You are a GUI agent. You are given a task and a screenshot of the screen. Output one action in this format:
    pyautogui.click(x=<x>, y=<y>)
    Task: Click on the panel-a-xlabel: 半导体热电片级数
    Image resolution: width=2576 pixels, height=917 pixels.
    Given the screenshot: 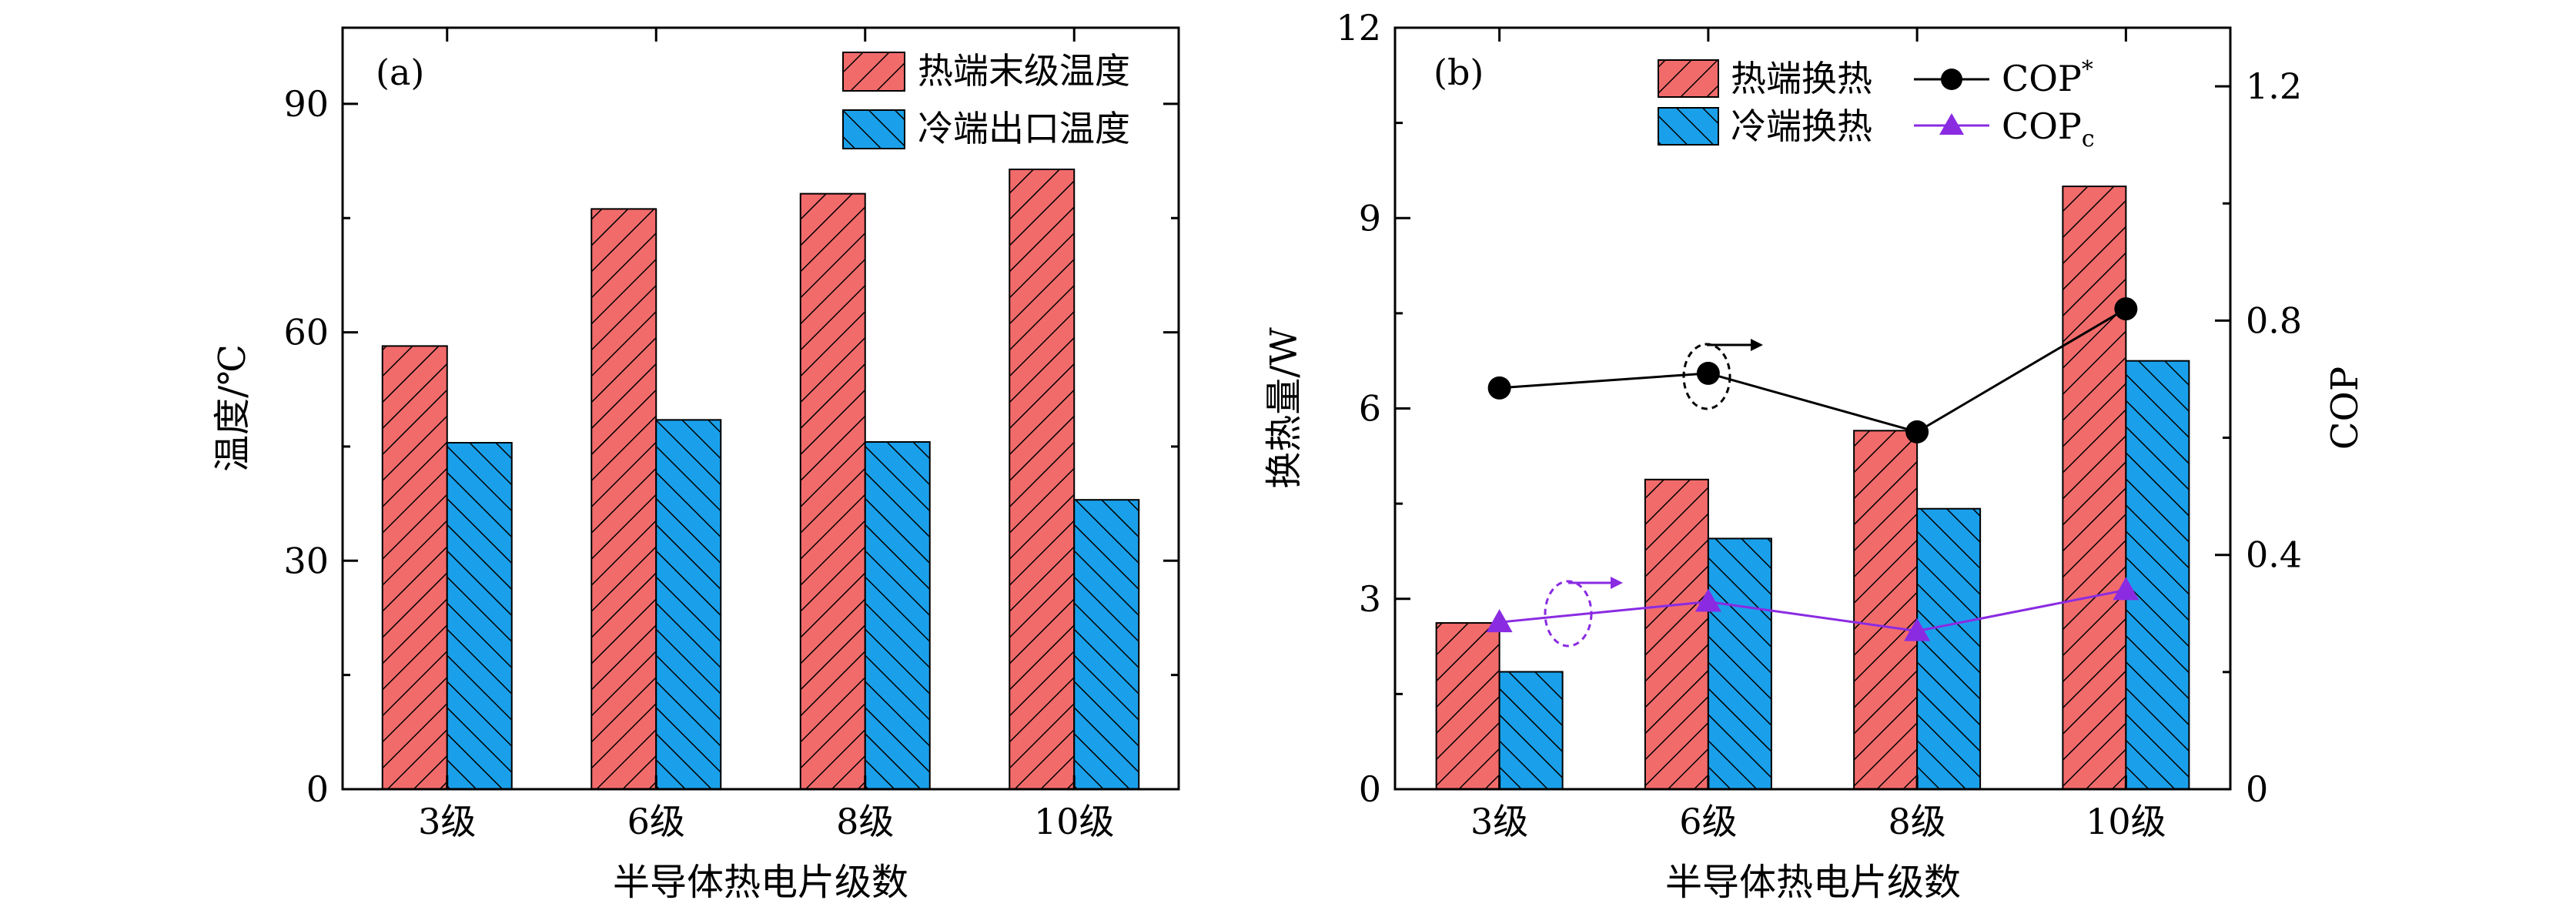 What is the action you would take?
    pyautogui.click(x=761, y=882)
    